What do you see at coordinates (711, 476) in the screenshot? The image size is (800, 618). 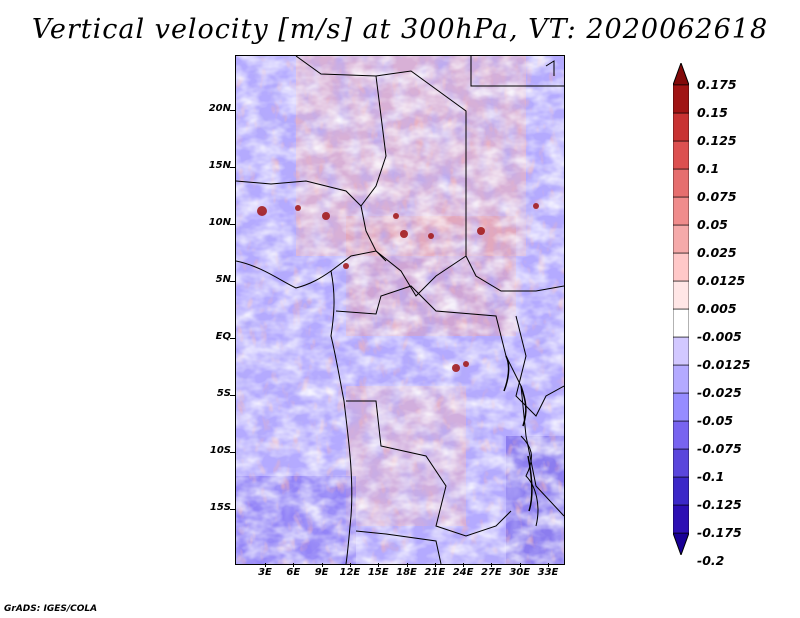 I see `colorbar-label: -0.1` at bounding box center [711, 476].